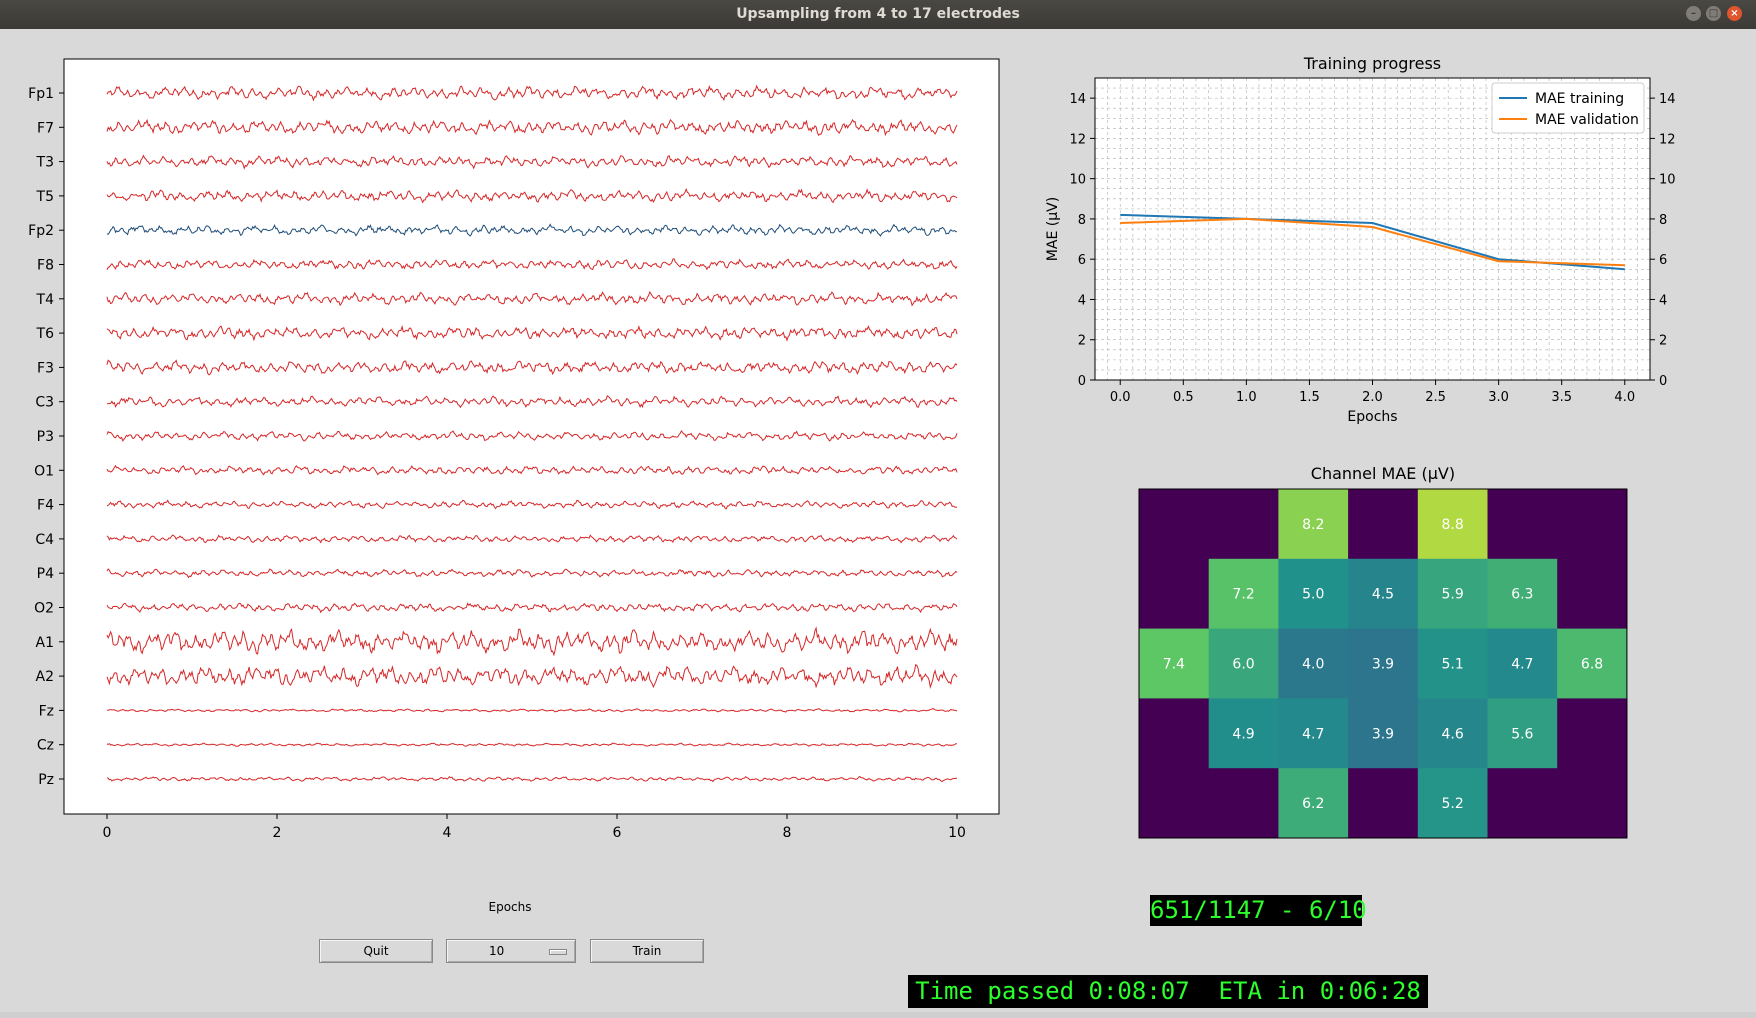 Image resolution: width=1756 pixels, height=1018 pixels. I want to click on channel-label: F8, so click(45, 266).